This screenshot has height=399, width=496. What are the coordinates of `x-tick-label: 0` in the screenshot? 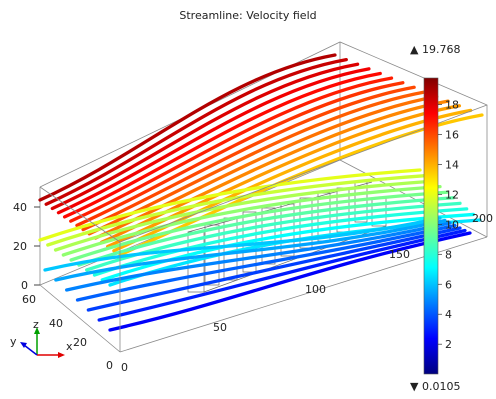 It's located at (124, 367).